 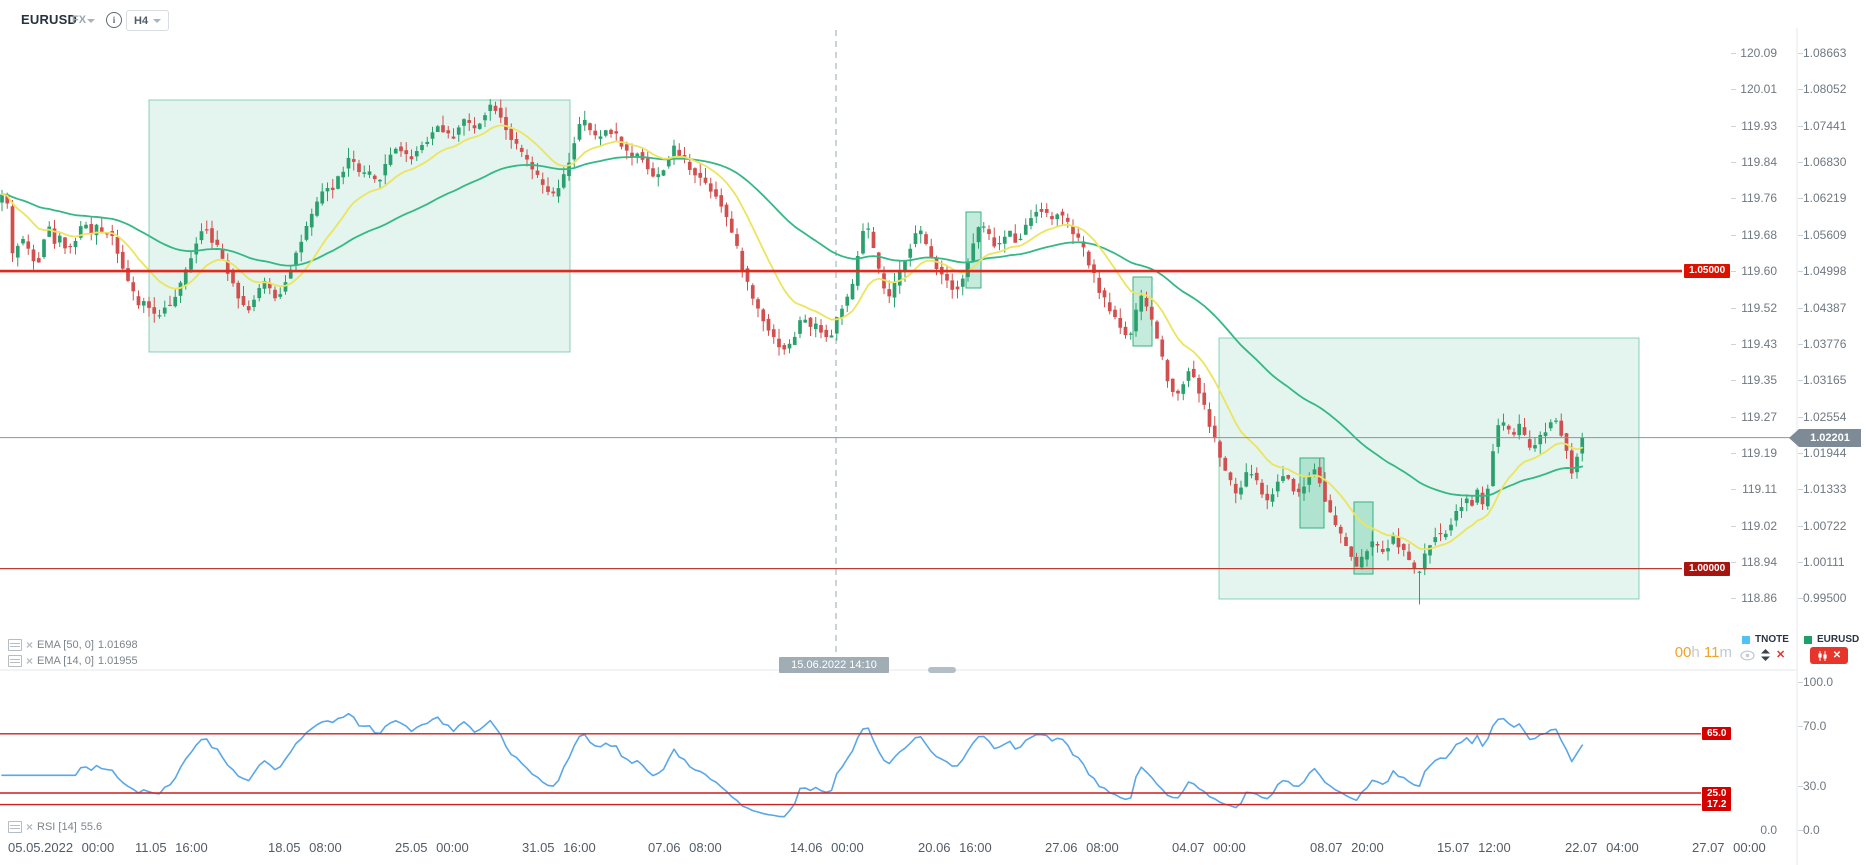 What do you see at coordinates (1707, 568) in the screenshot?
I see `price-alert-label: 1.00000` at bounding box center [1707, 568].